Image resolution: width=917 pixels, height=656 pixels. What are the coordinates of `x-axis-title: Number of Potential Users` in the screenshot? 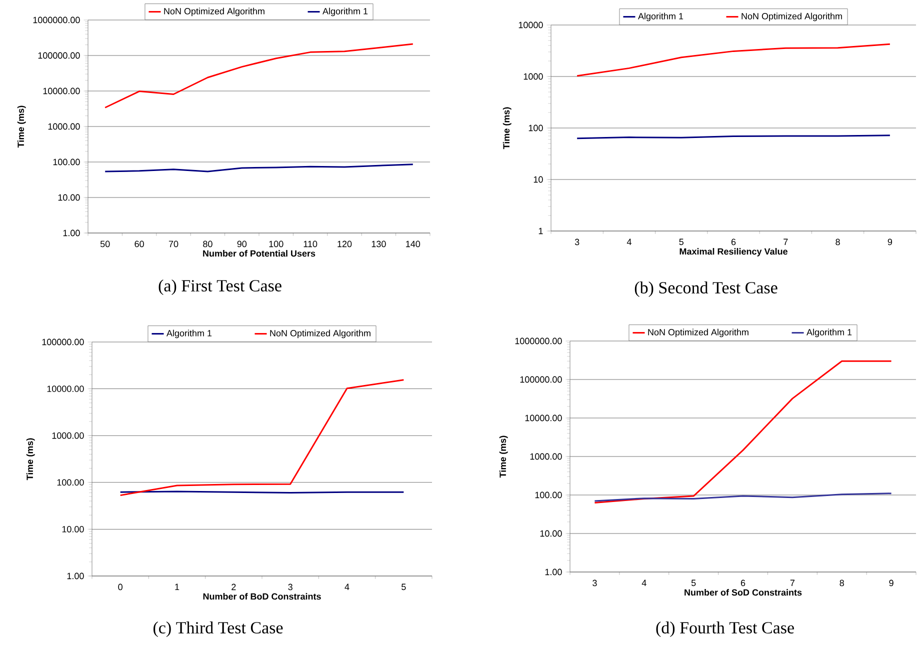 It's located at (259, 253).